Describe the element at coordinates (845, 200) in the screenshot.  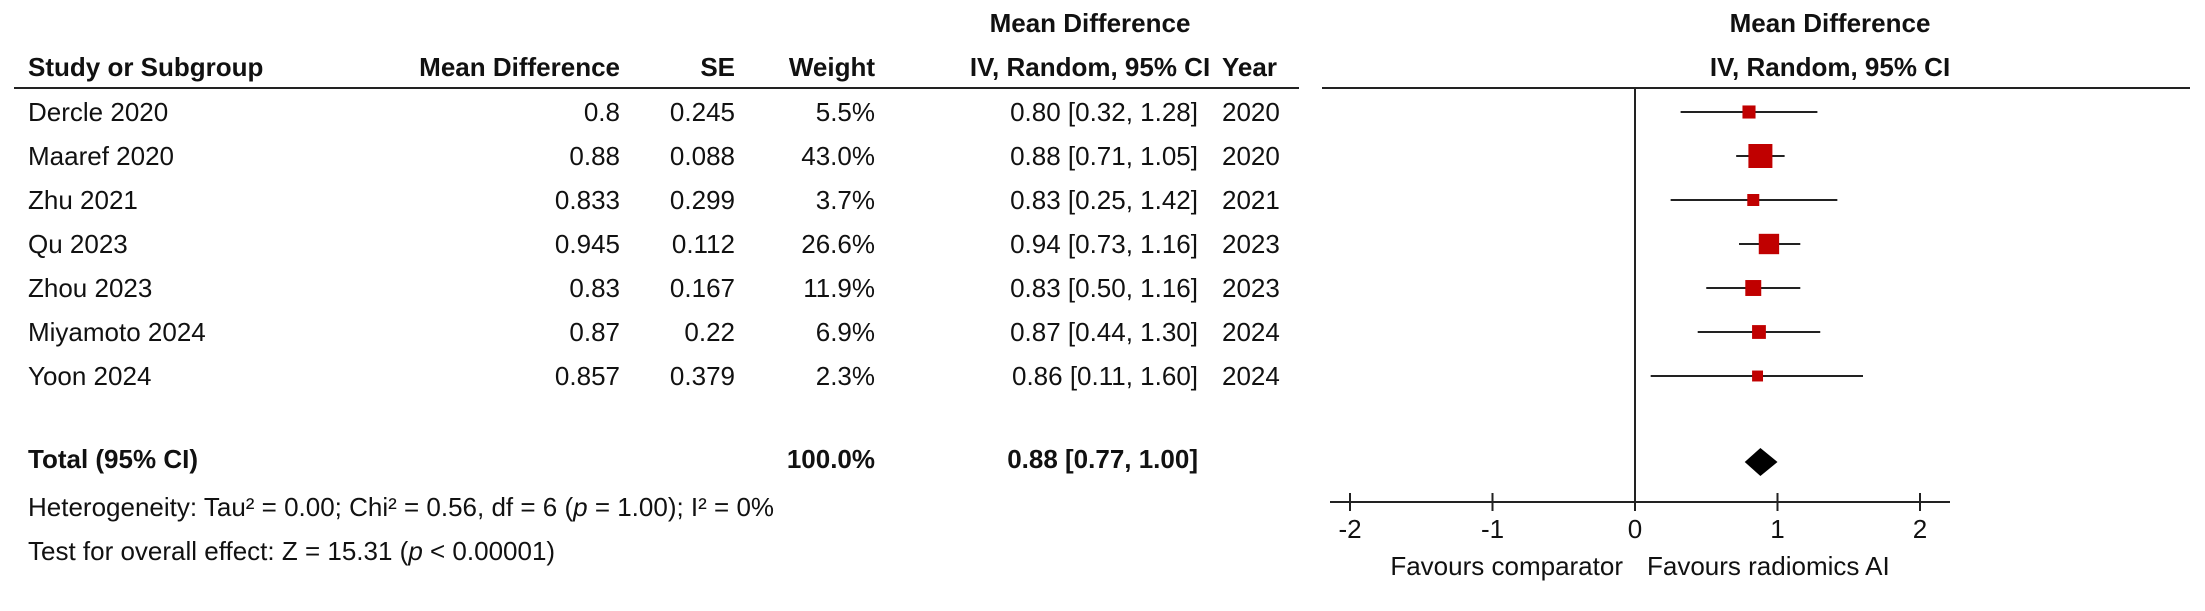
I see `study-weight: 3.7%` at that location.